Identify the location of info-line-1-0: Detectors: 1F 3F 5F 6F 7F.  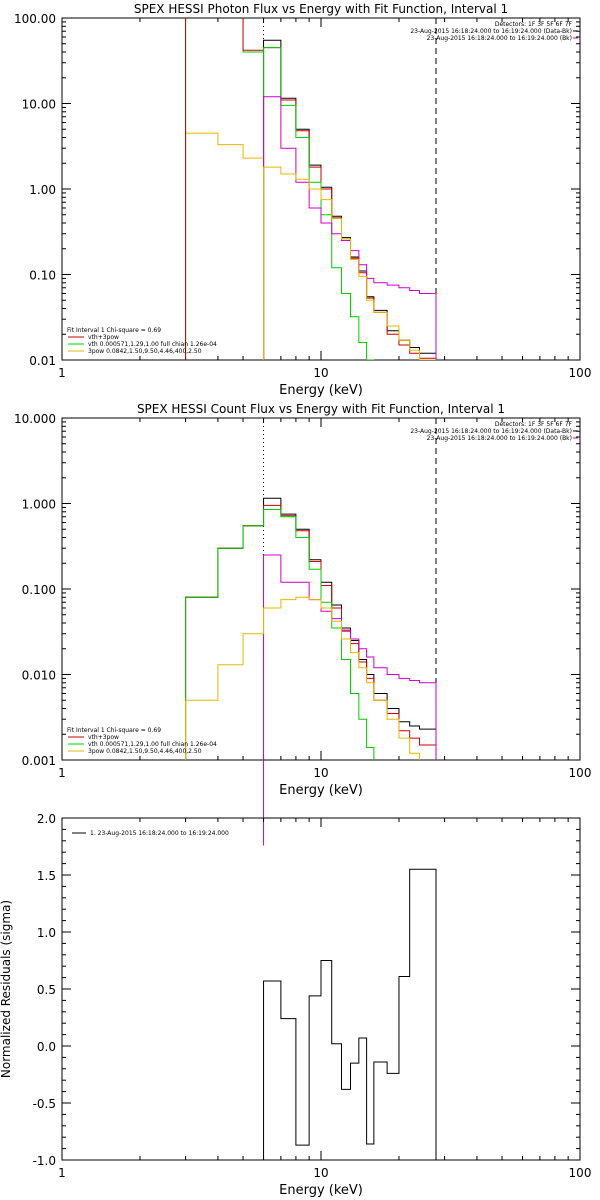
(534, 424).